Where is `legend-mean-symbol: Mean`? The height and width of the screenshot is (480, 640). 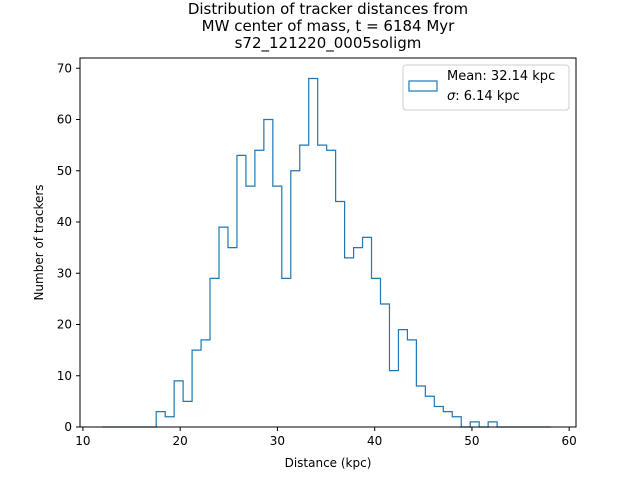
legend-mean-symbol: Mean is located at coordinates (464, 76).